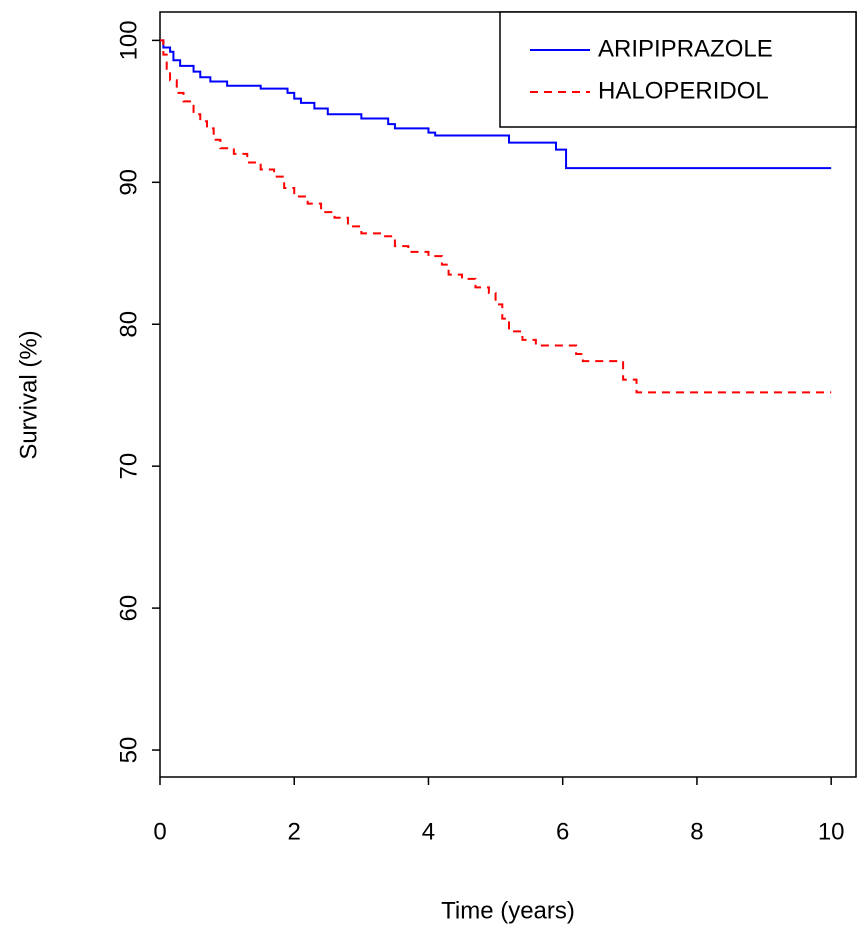  I want to click on x-tick-label: 2, so click(294, 831).